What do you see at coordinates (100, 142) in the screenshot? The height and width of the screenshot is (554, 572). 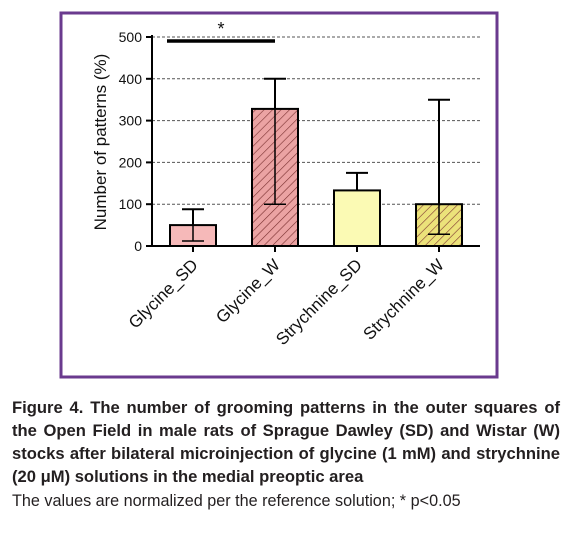 I see `y-axis-label: Number of patterns (%)` at bounding box center [100, 142].